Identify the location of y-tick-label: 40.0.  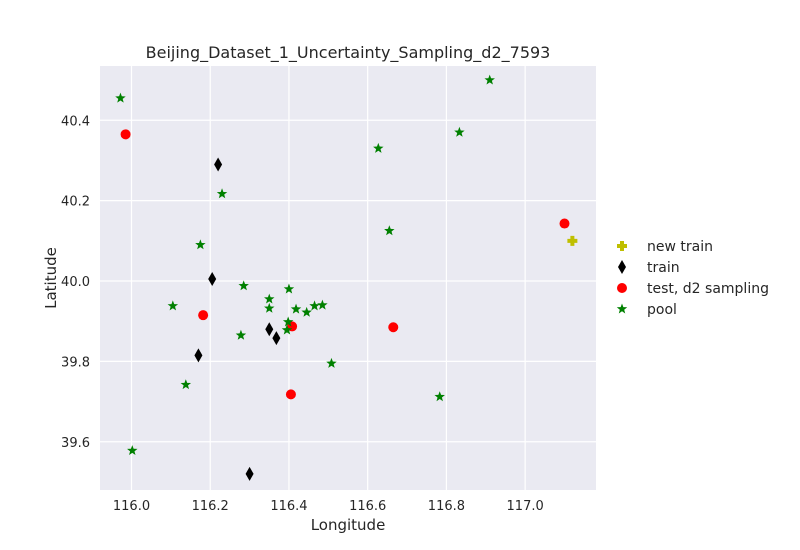
(75, 282).